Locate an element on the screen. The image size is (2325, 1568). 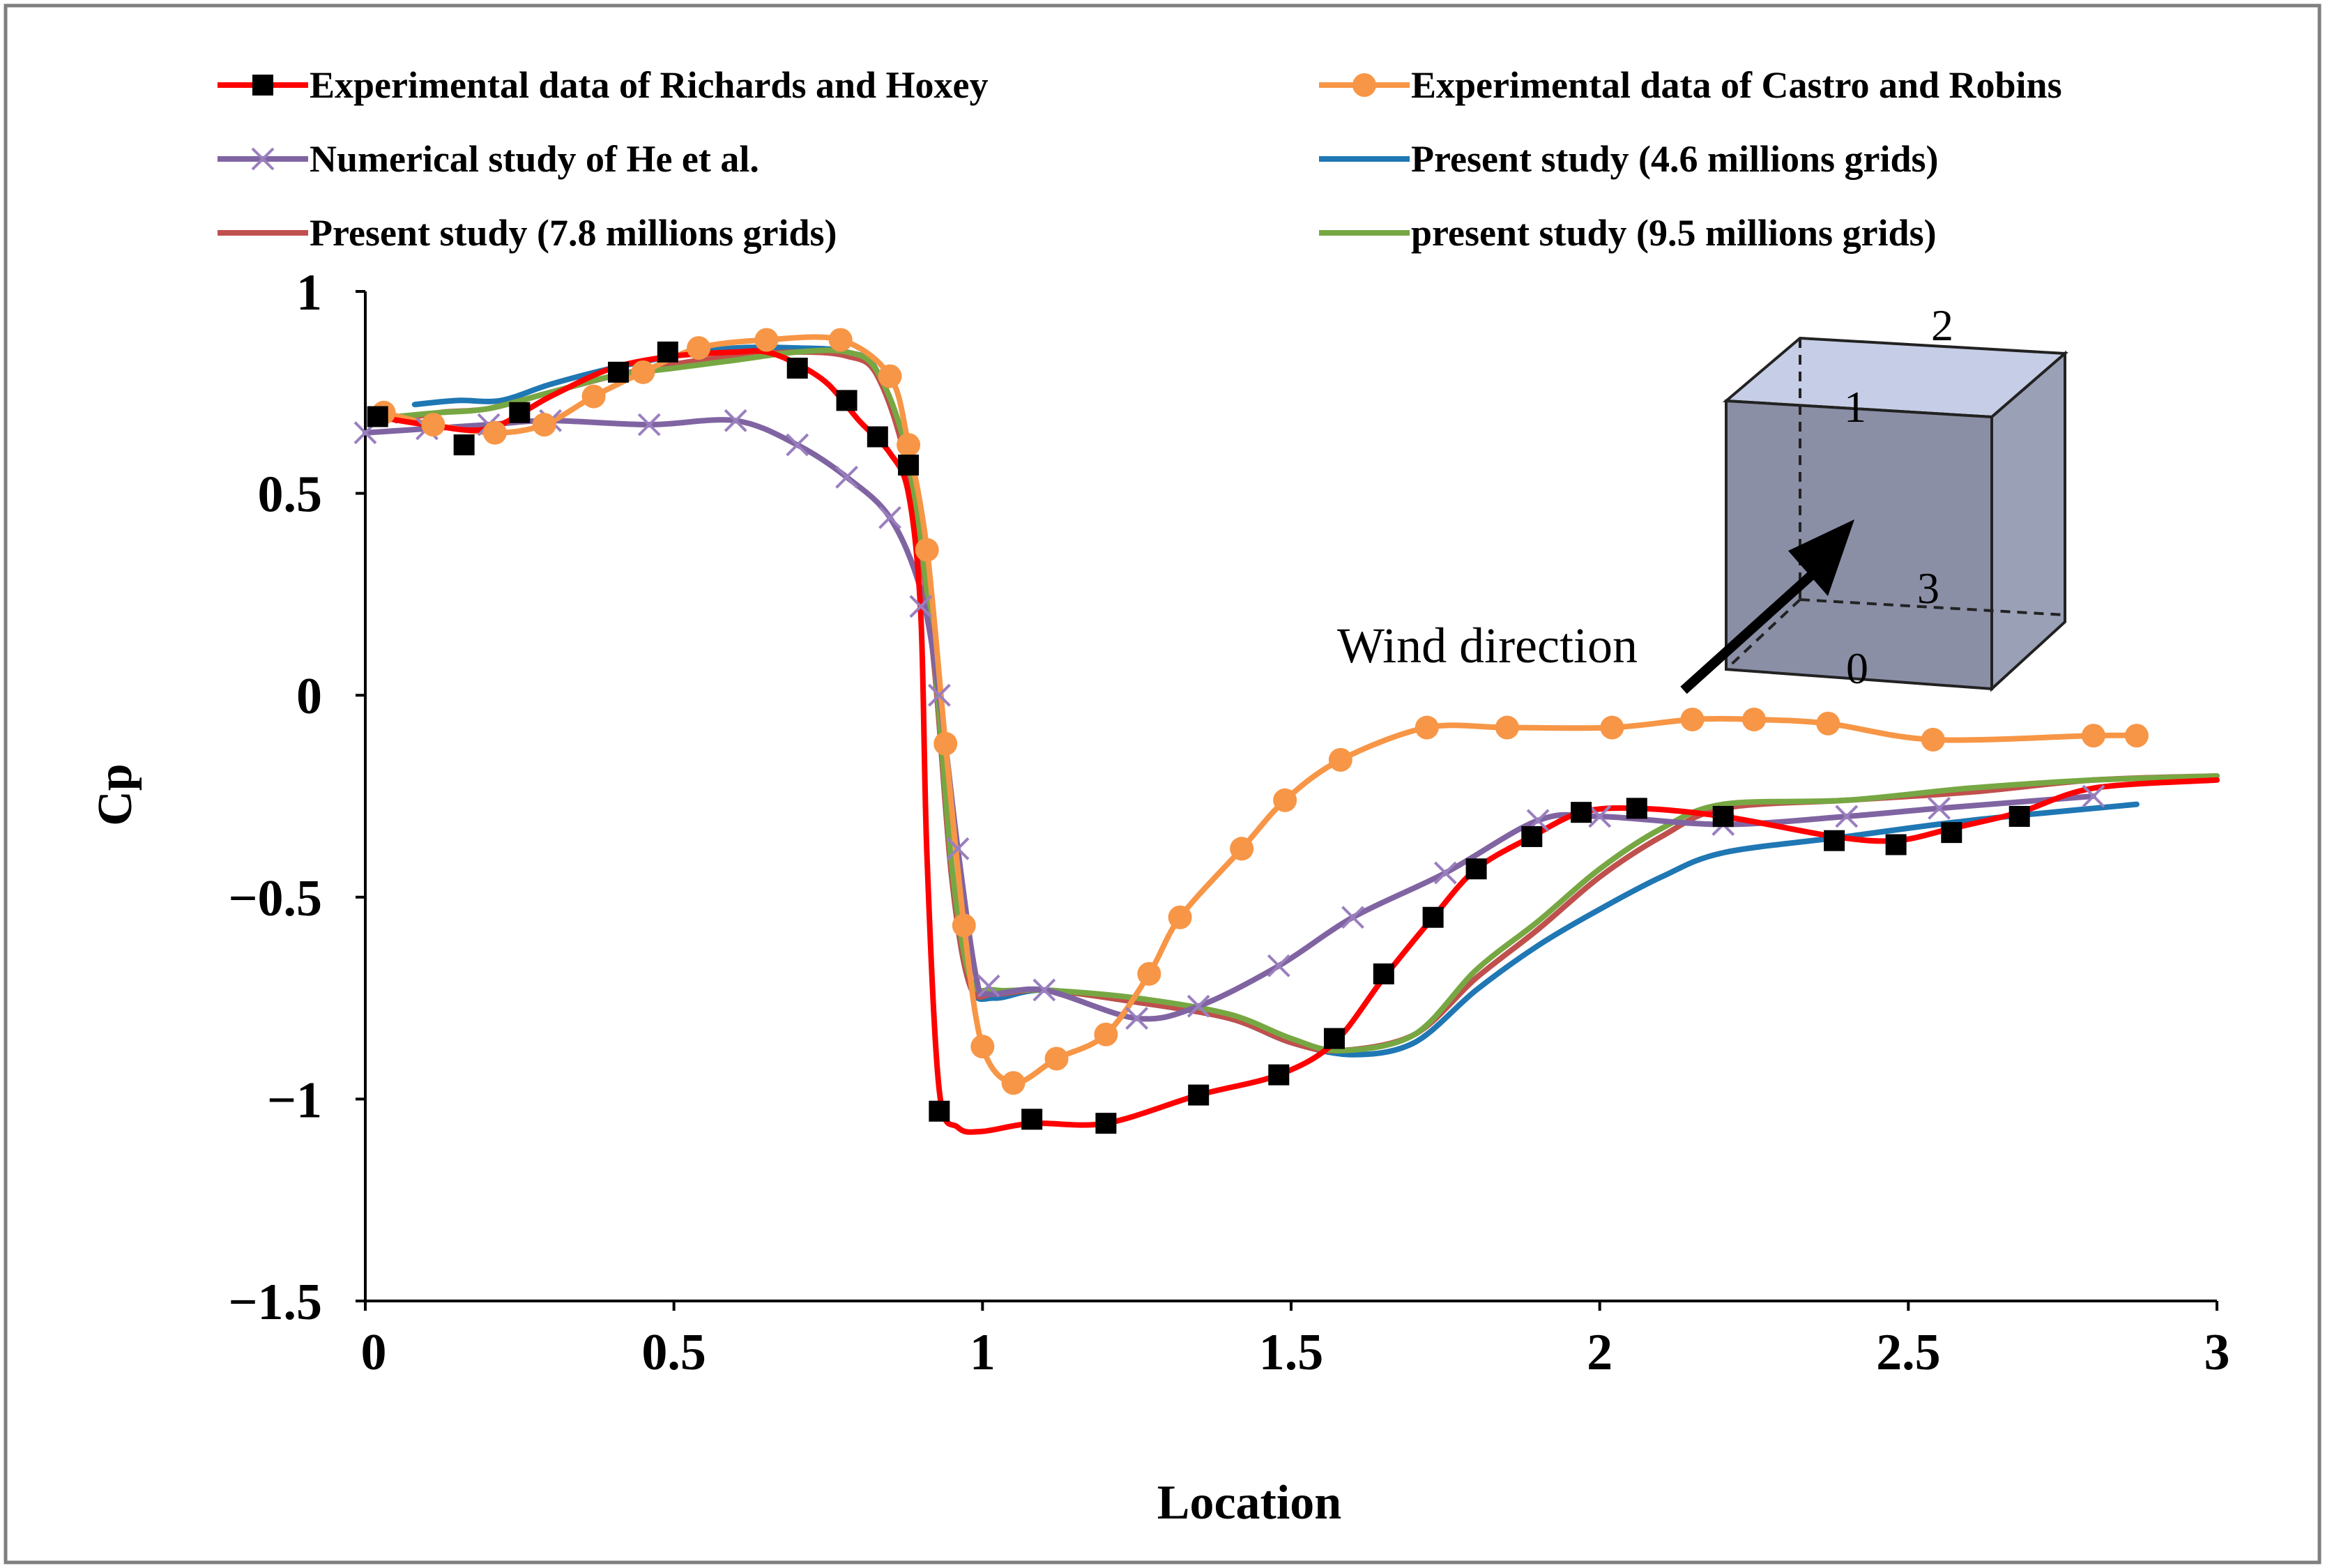
legend-label: Present study (4.6 millions grids) is located at coordinates (1675, 159).